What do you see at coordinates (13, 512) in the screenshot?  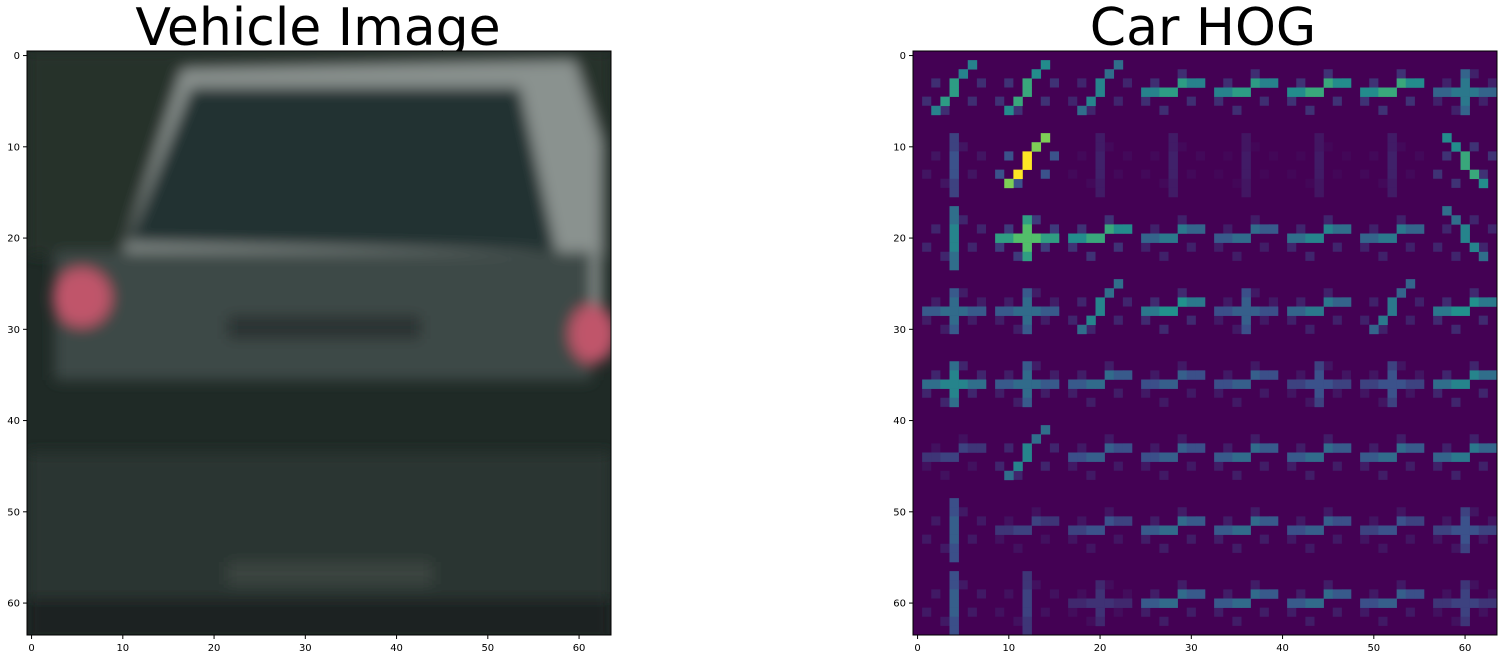 I see `vehicle-y-tick-label: 50` at bounding box center [13, 512].